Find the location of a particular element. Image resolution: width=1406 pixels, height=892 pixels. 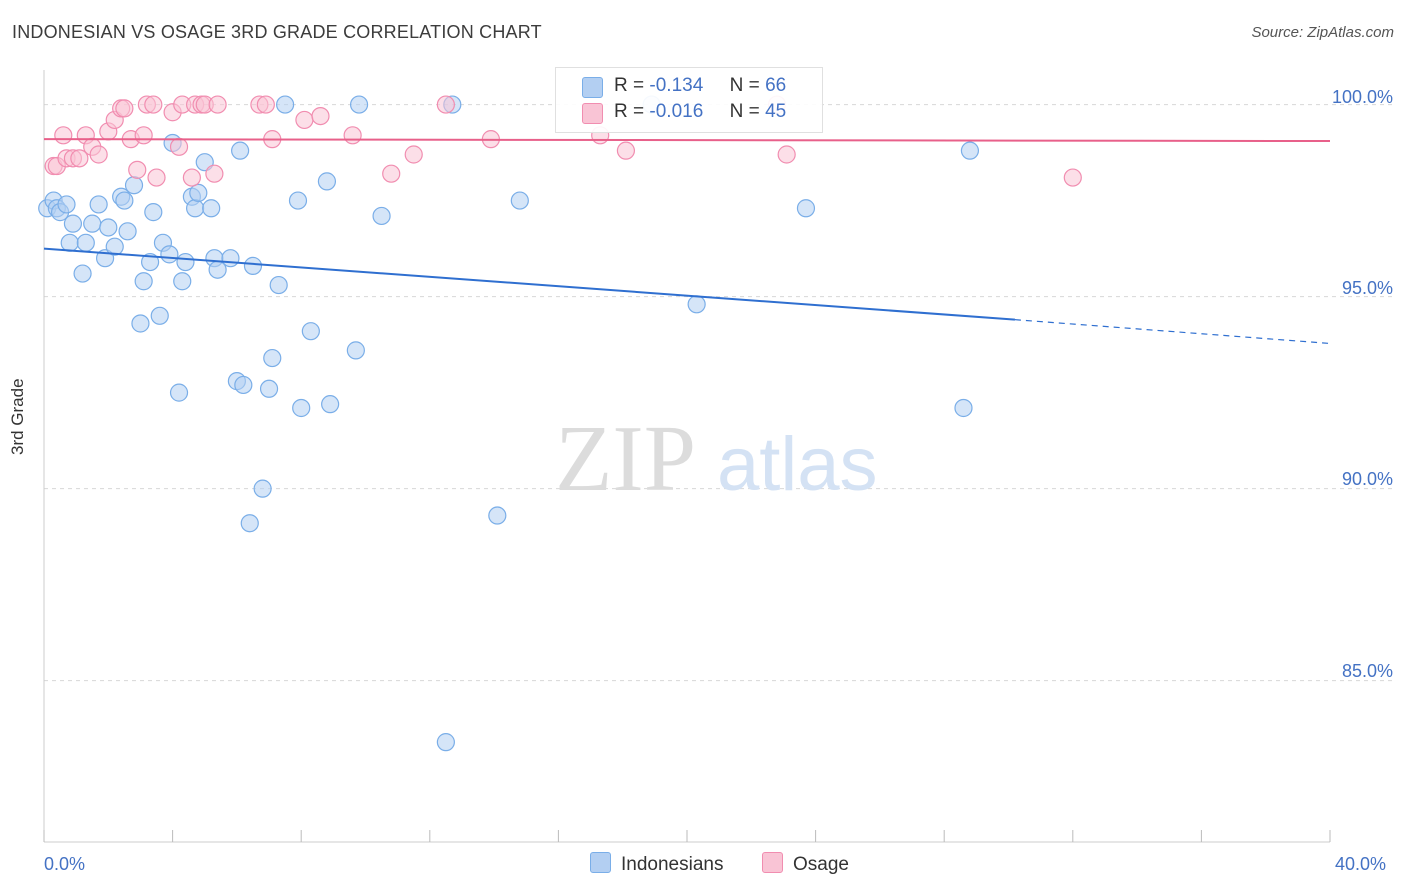

trend-line-indonesians-extension is located at coordinates (1172, 332).